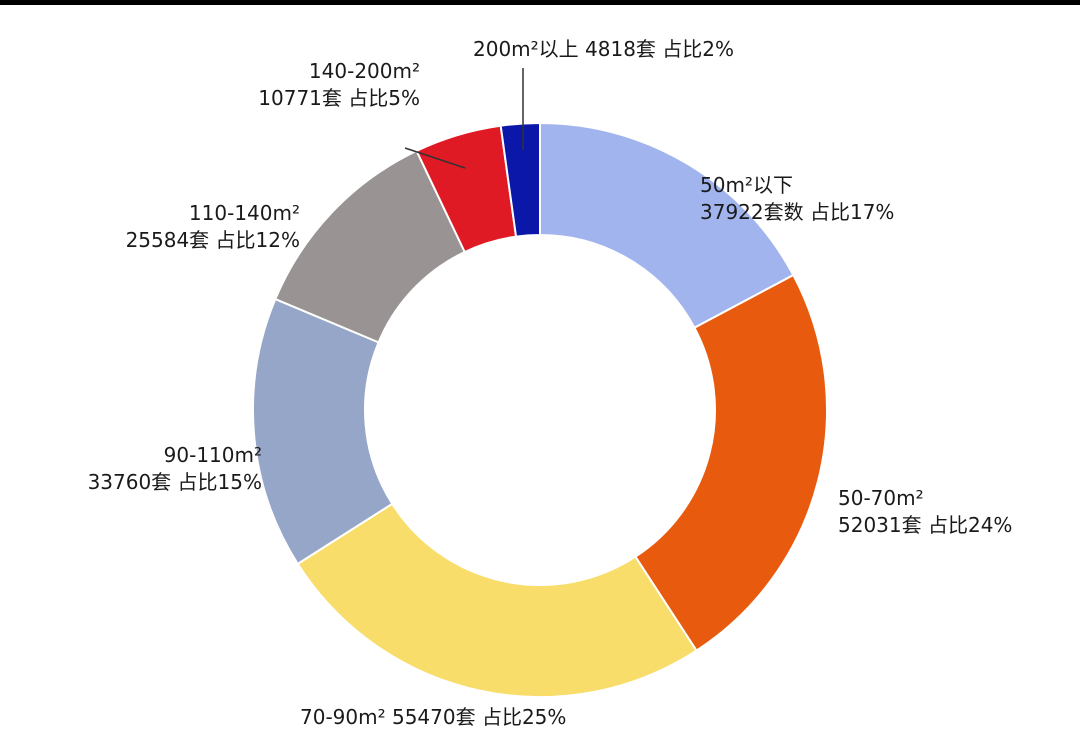  Describe the element at coordinates (212, 455) in the screenshot. I see `slice-label-3-range: 90-110m²` at that location.